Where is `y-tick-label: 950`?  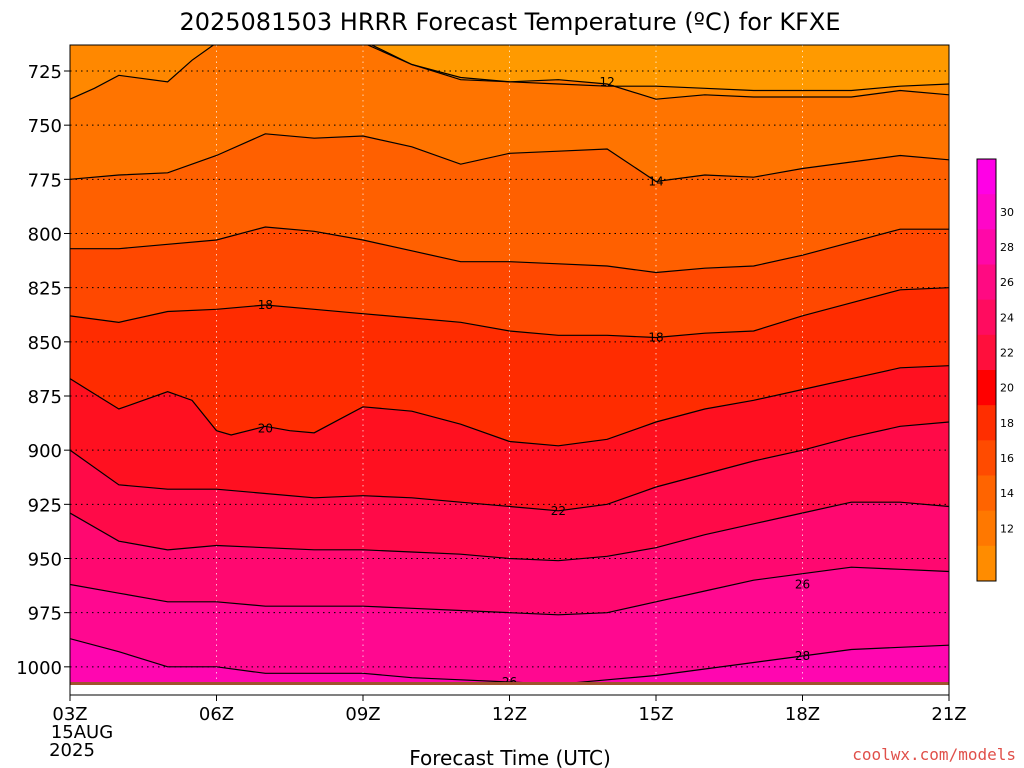 y-tick-label: 950 is located at coordinates (45, 560).